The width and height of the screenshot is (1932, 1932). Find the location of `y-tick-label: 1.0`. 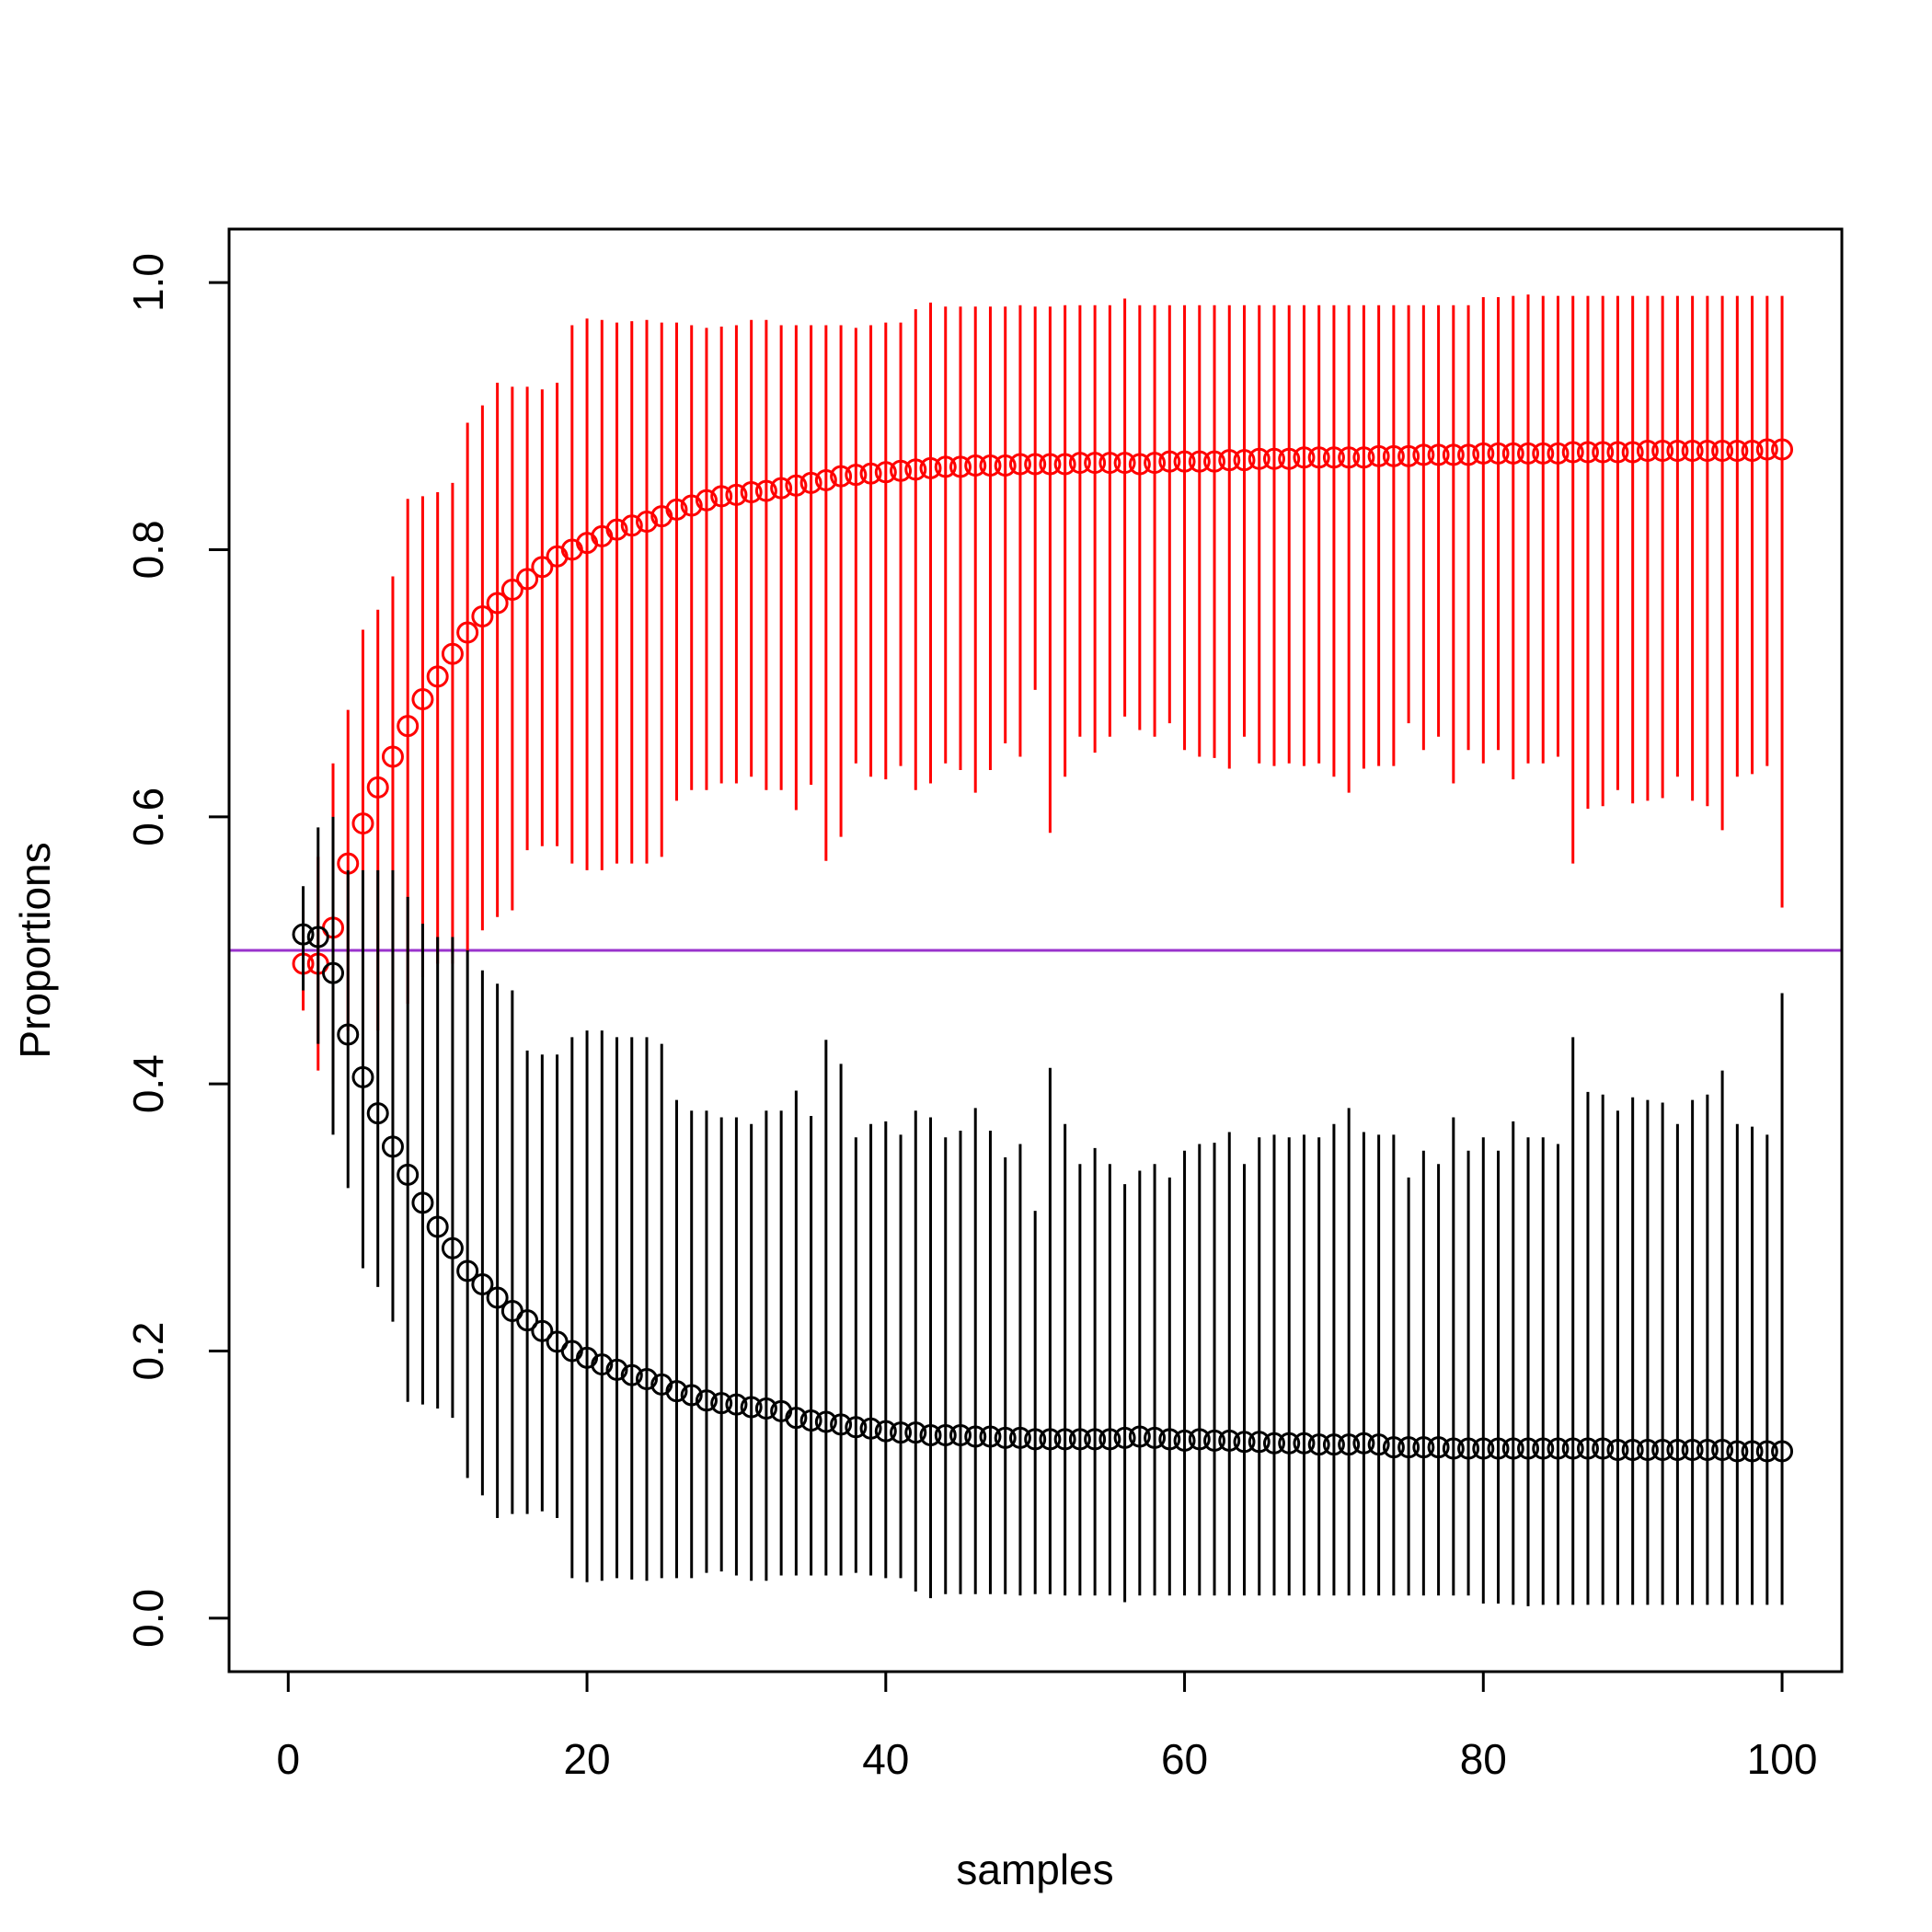

y-tick-label: 1.0 is located at coordinates (148, 282).